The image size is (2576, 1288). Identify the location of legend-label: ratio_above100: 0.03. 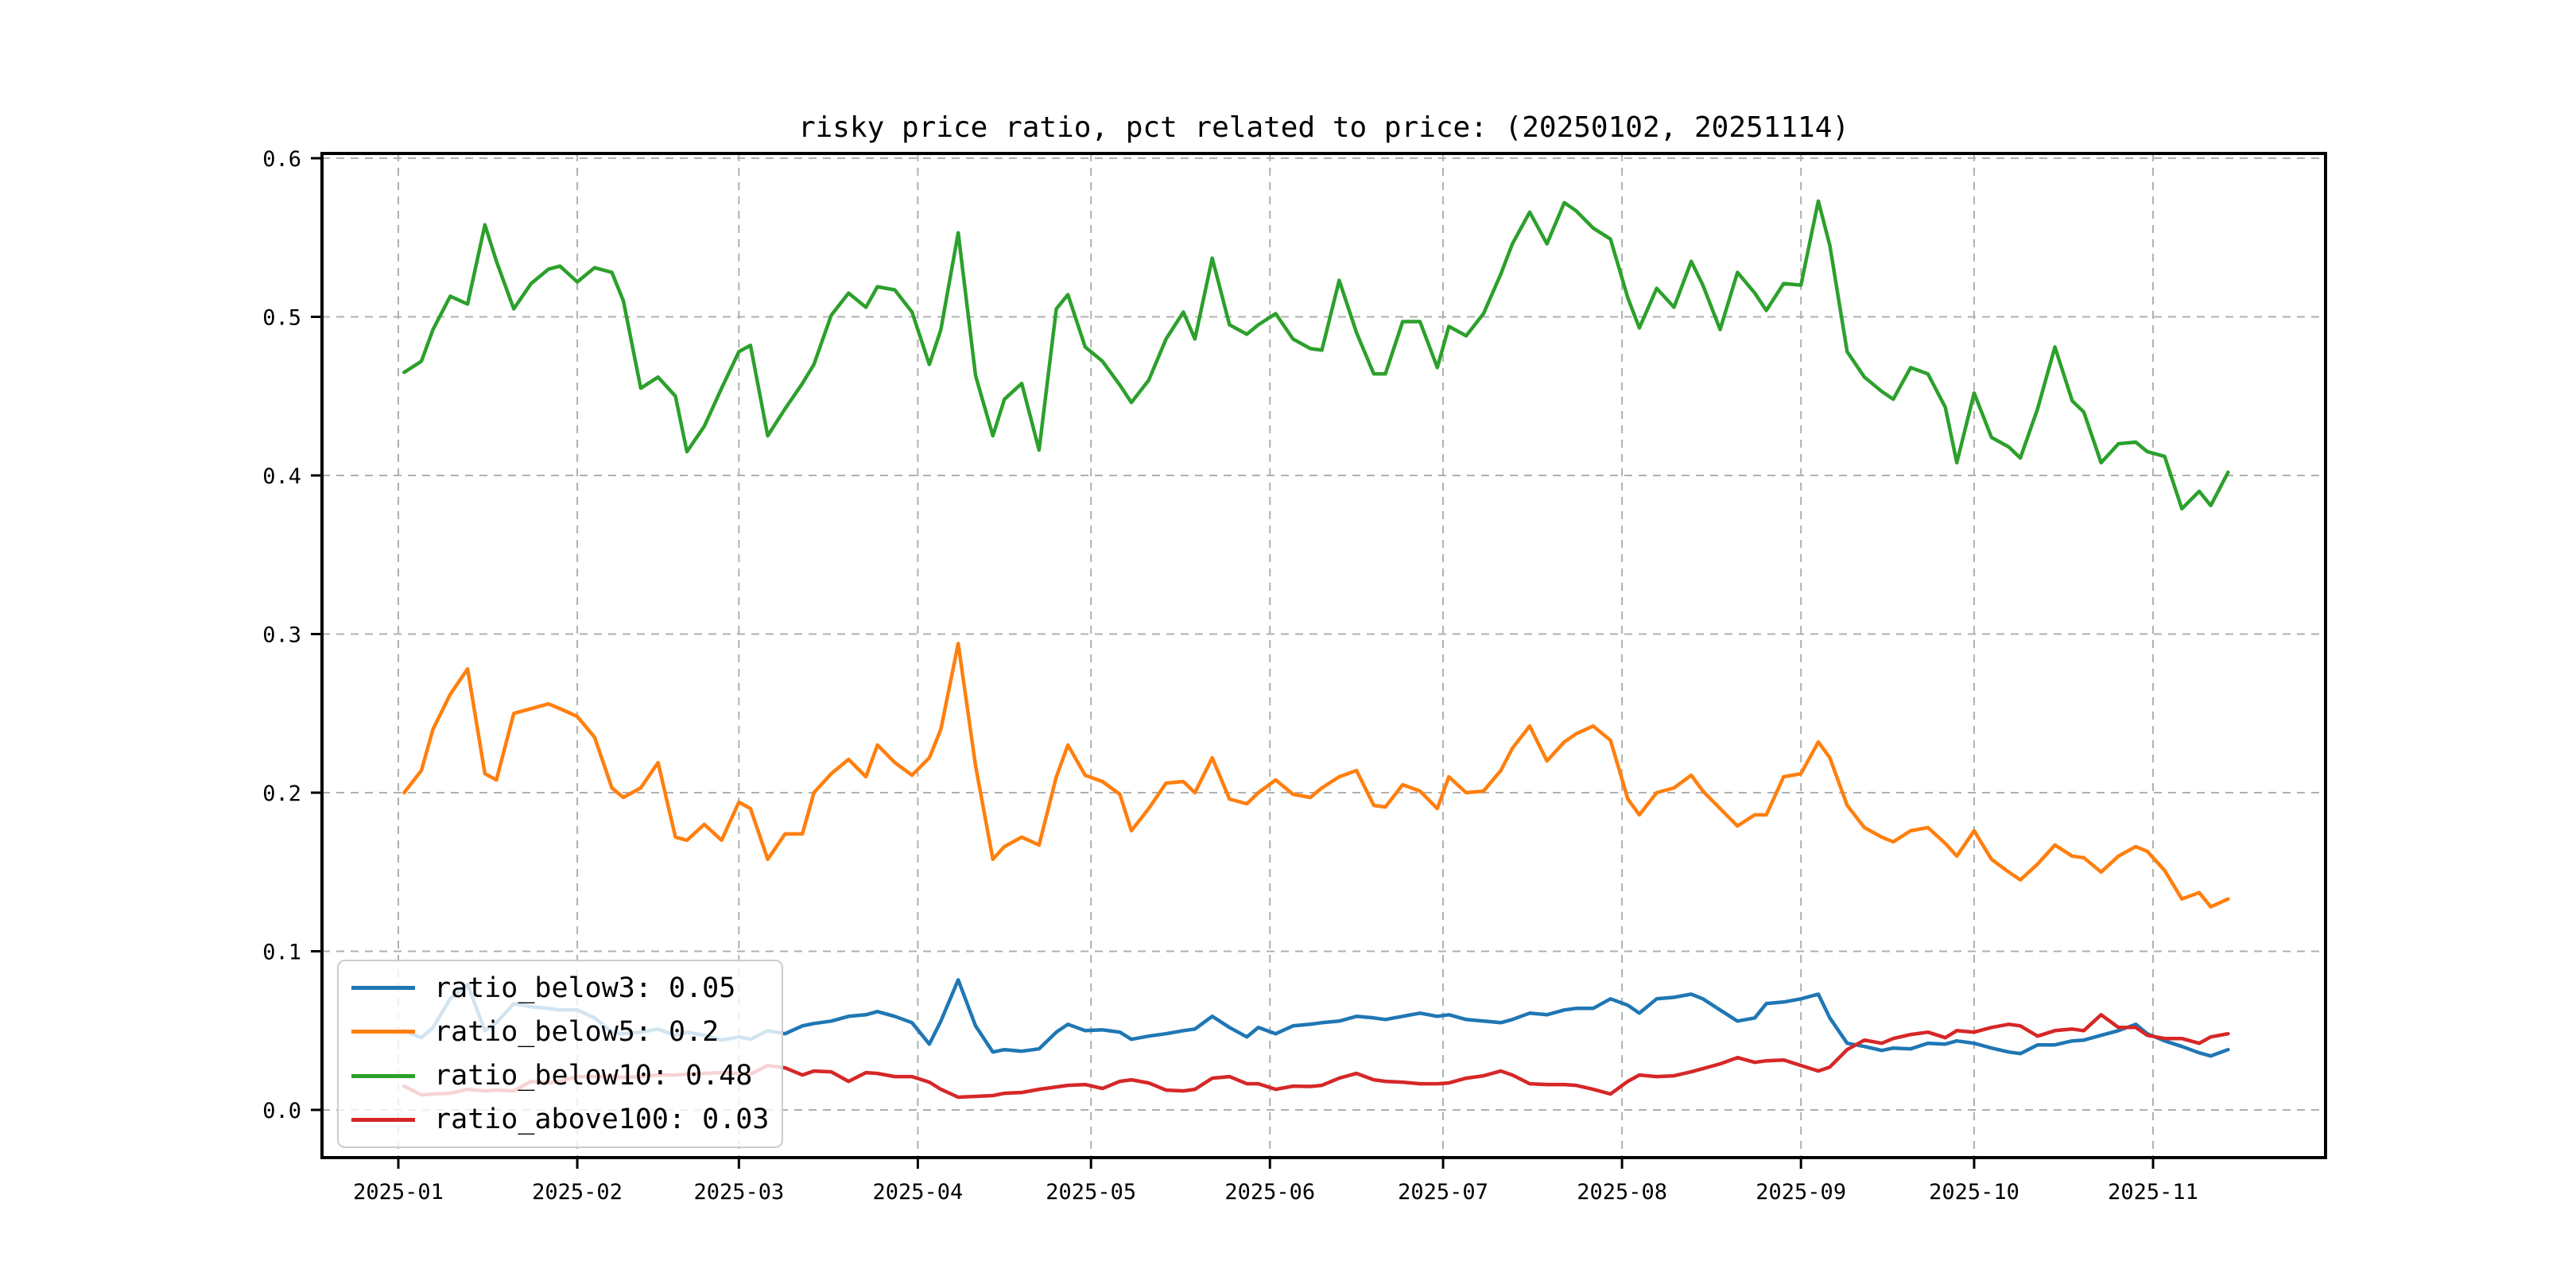
(602, 1120).